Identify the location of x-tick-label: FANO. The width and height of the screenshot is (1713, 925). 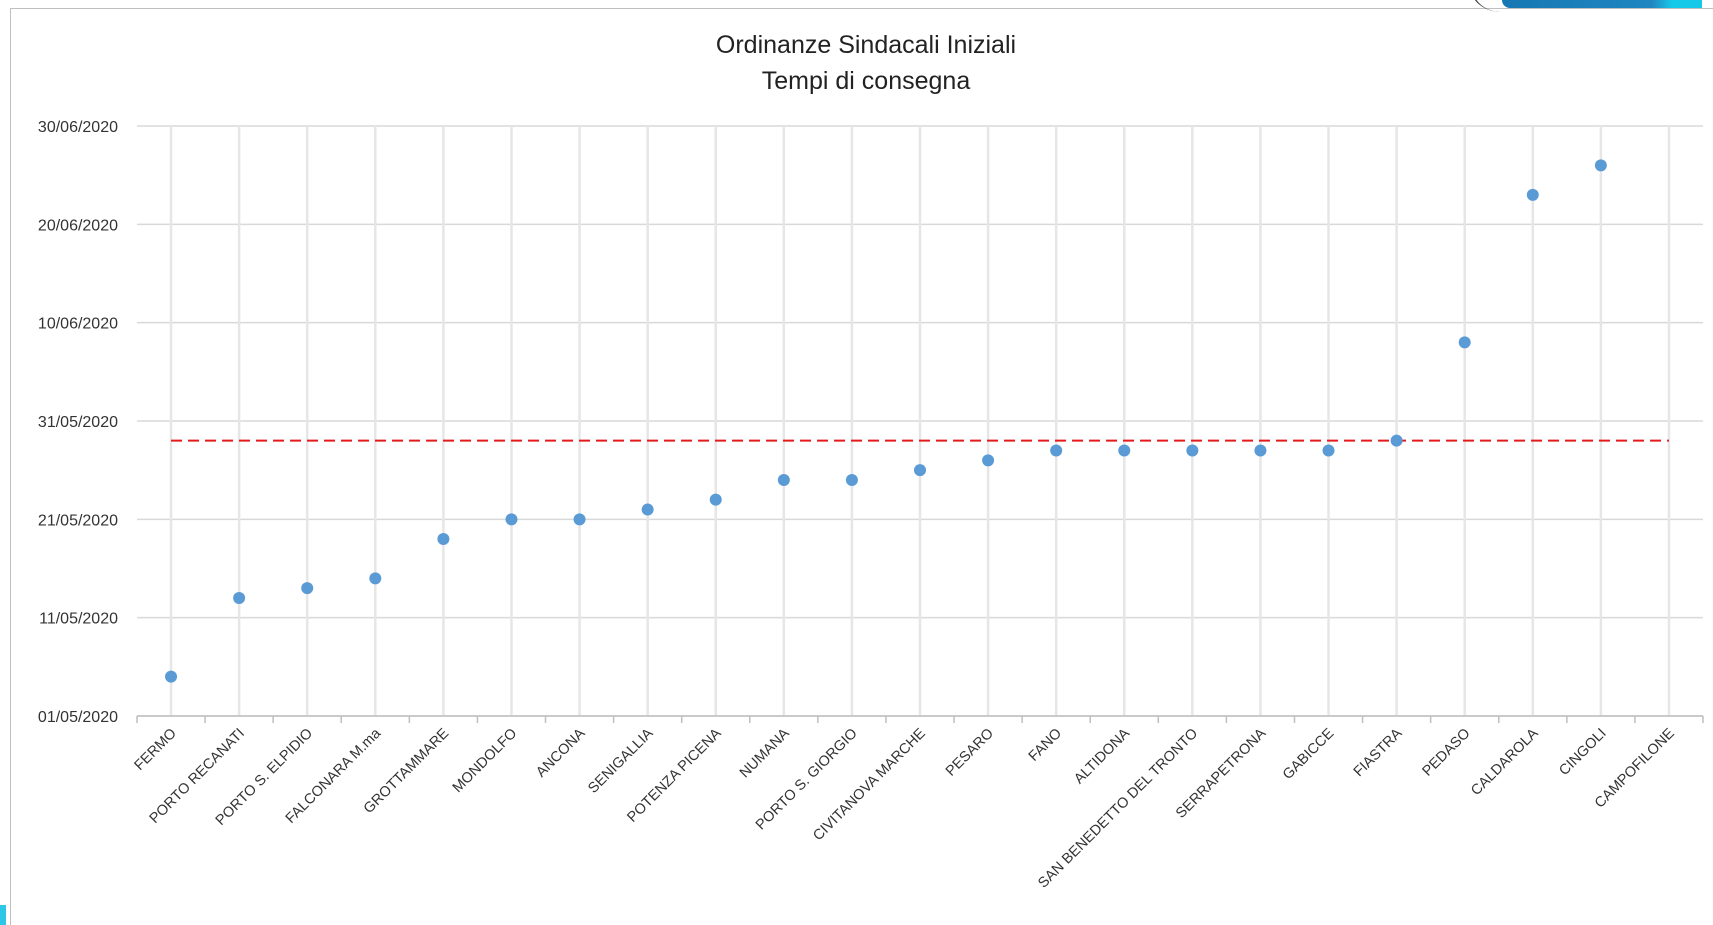
(1045, 745).